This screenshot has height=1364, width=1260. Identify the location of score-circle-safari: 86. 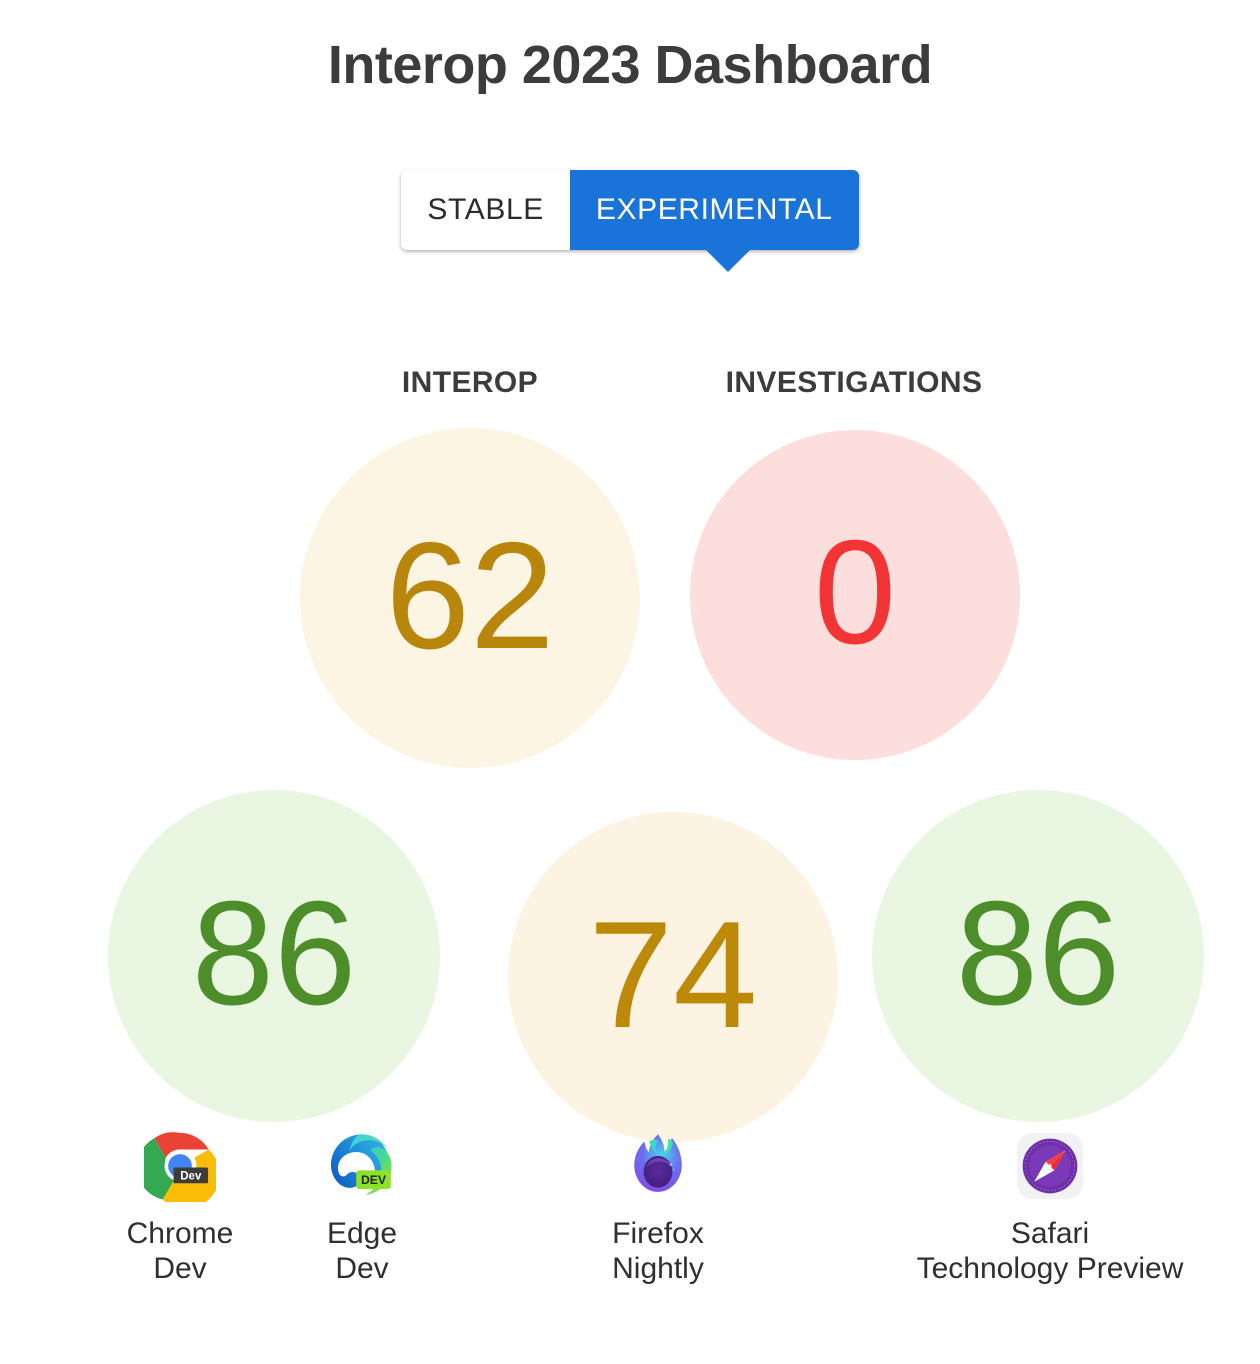
(1038, 956).